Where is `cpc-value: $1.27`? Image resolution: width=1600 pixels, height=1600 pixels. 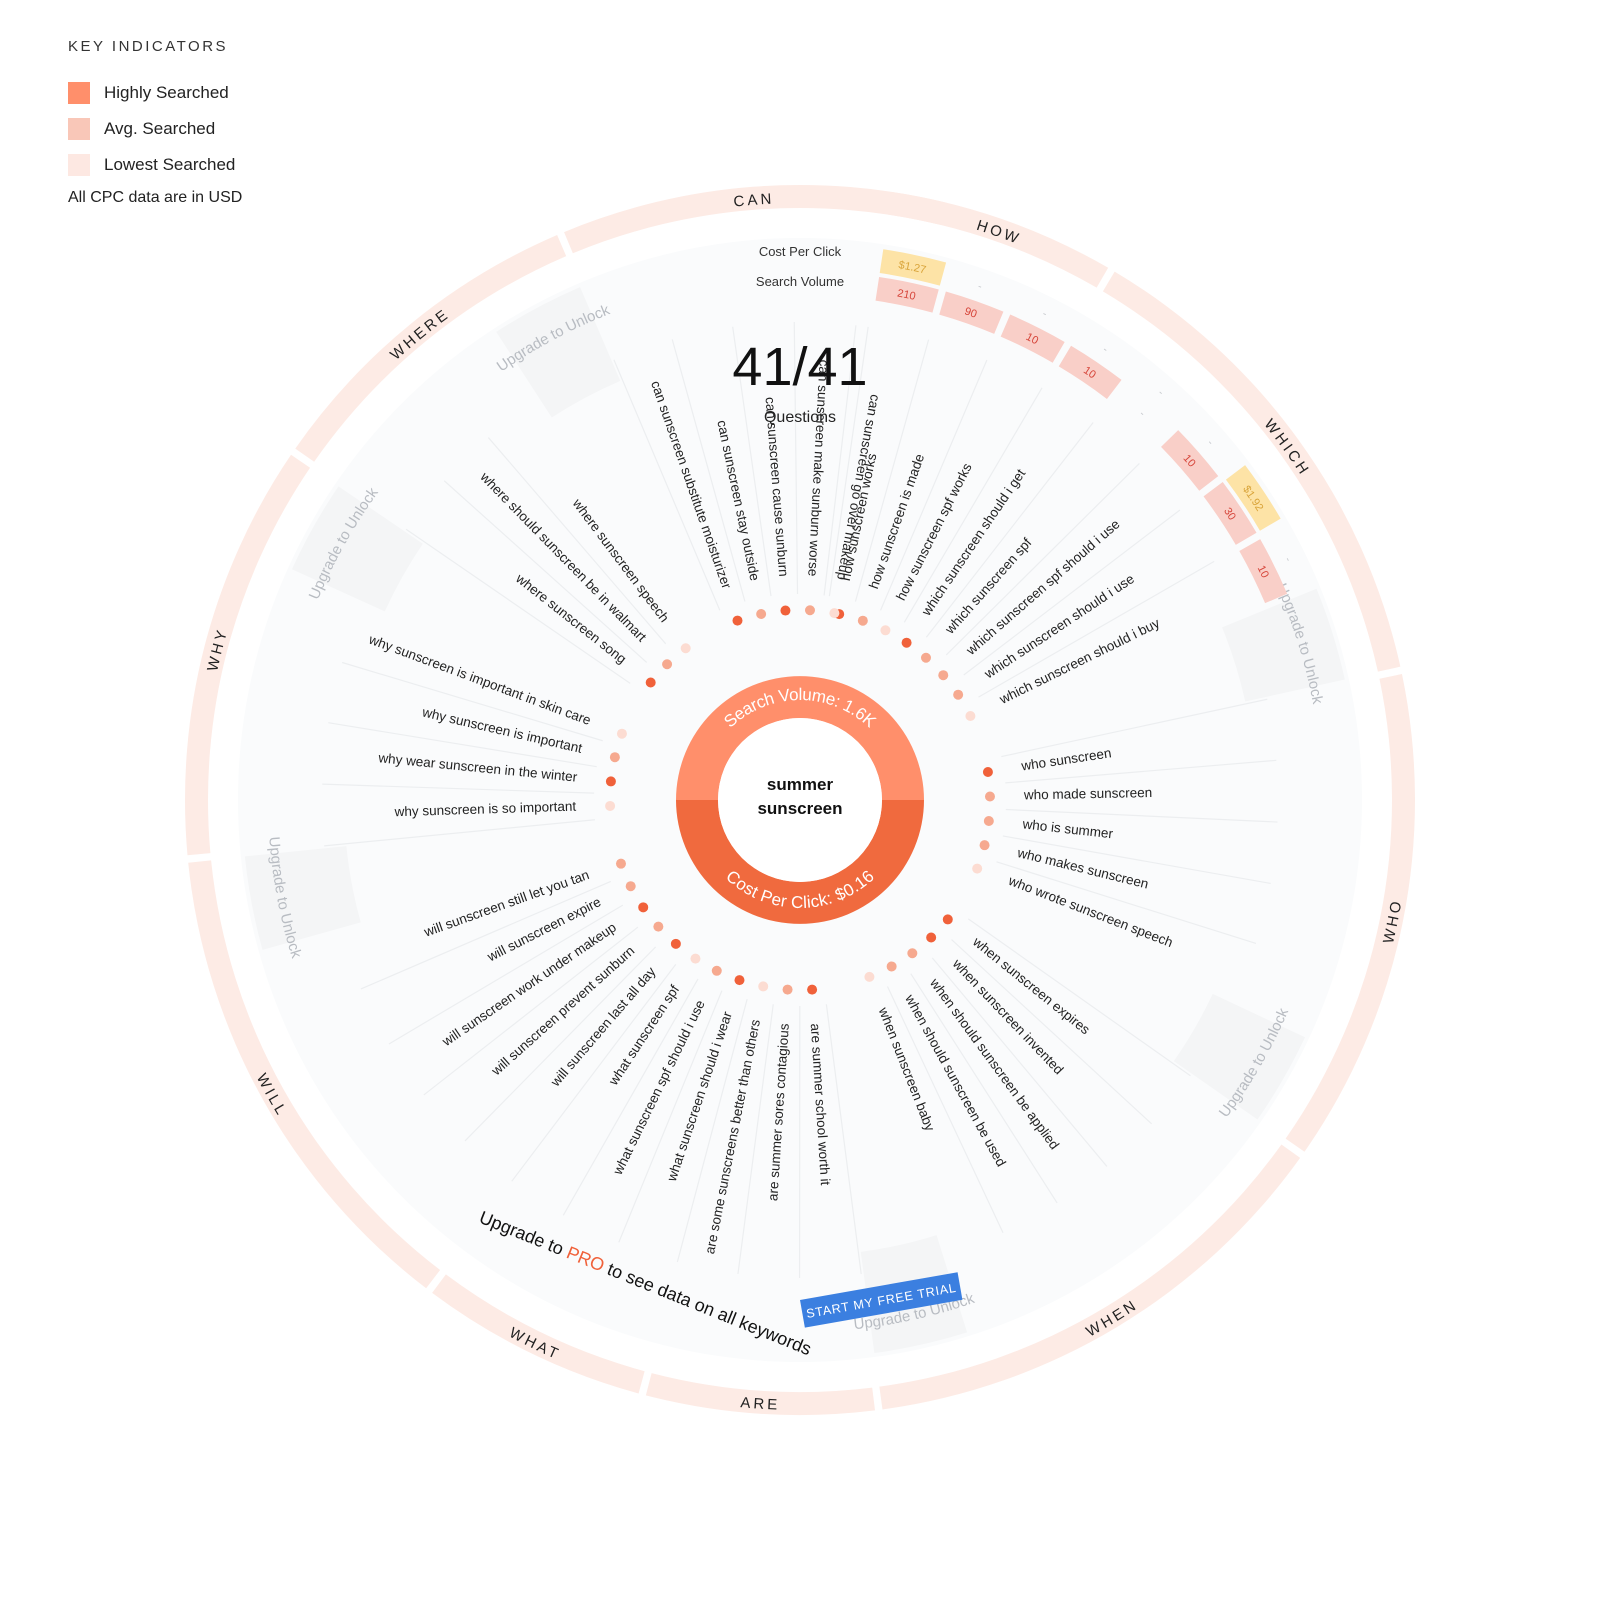 cpc-value: $1.27 is located at coordinates (913, 267).